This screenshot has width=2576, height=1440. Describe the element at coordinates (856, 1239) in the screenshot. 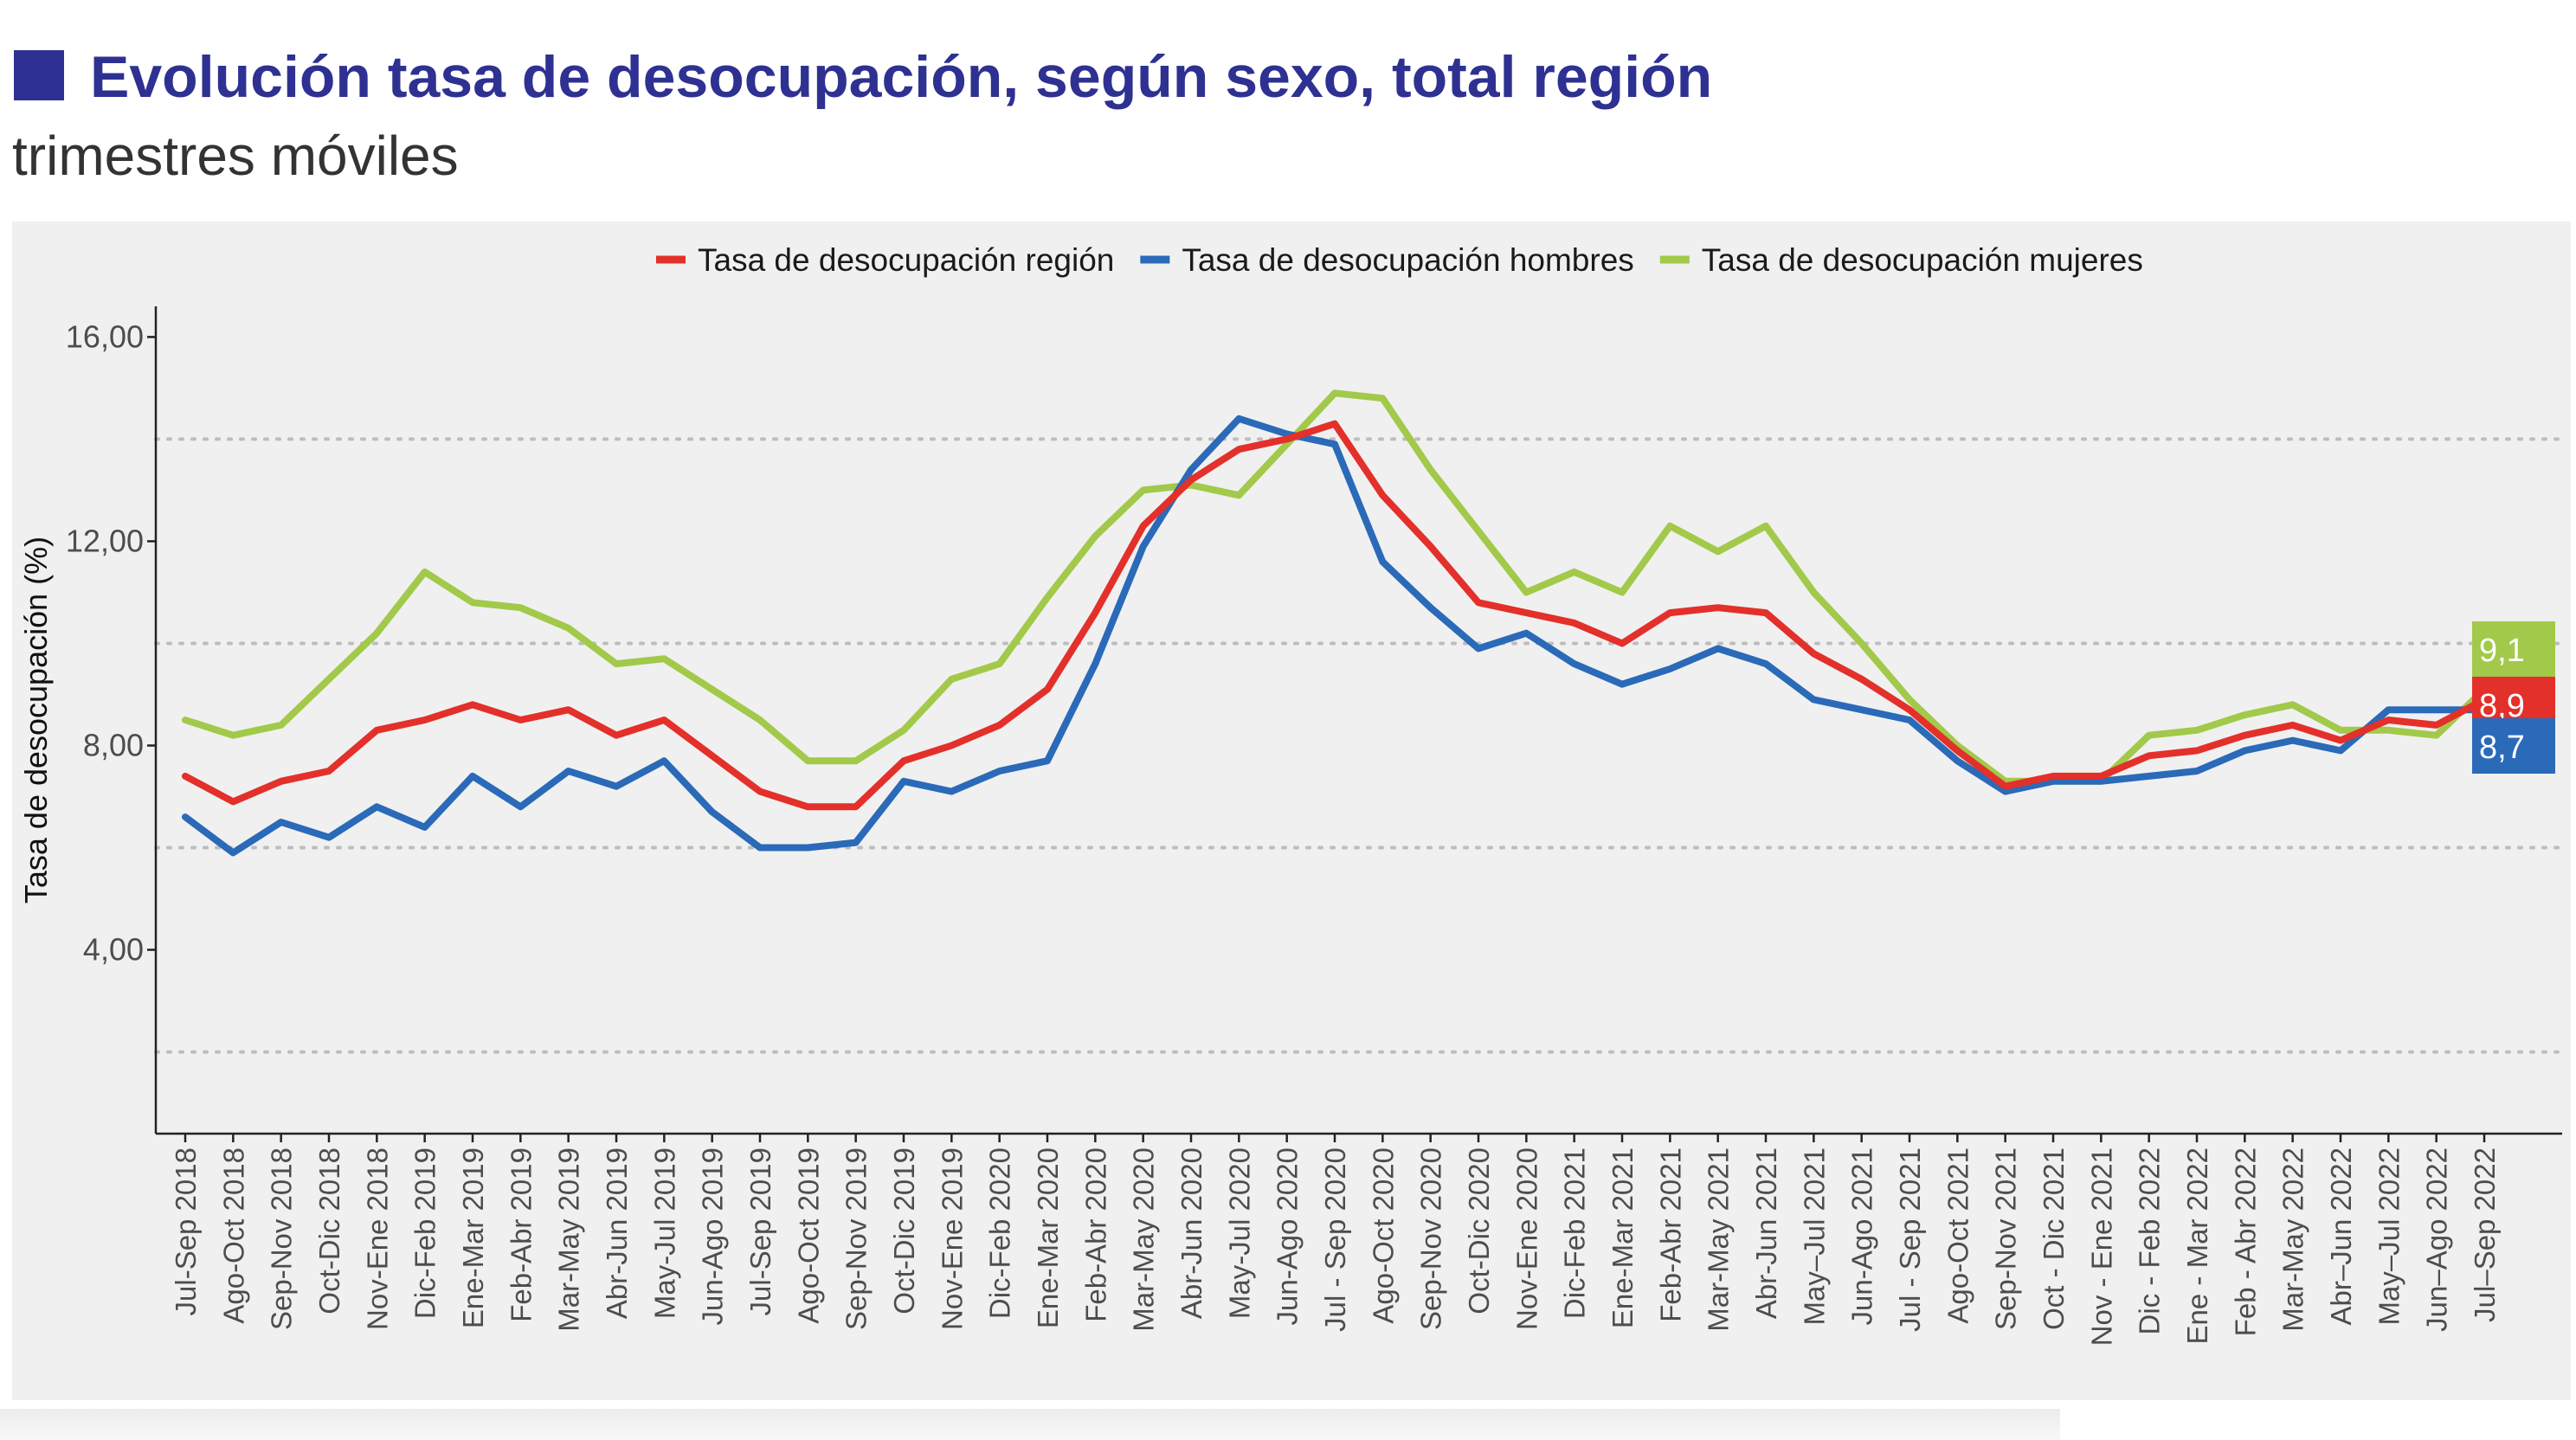

I see `x-tick-label: Sep-Nov 2019` at that location.